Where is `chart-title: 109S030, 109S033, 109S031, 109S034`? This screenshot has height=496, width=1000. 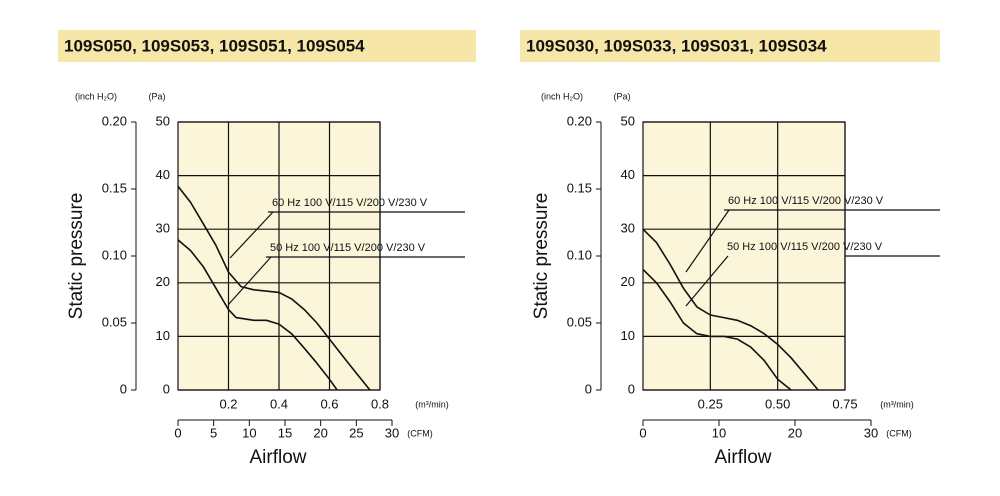 chart-title: 109S030, 109S033, 109S031, 109S034 is located at coordinates (676, 45).